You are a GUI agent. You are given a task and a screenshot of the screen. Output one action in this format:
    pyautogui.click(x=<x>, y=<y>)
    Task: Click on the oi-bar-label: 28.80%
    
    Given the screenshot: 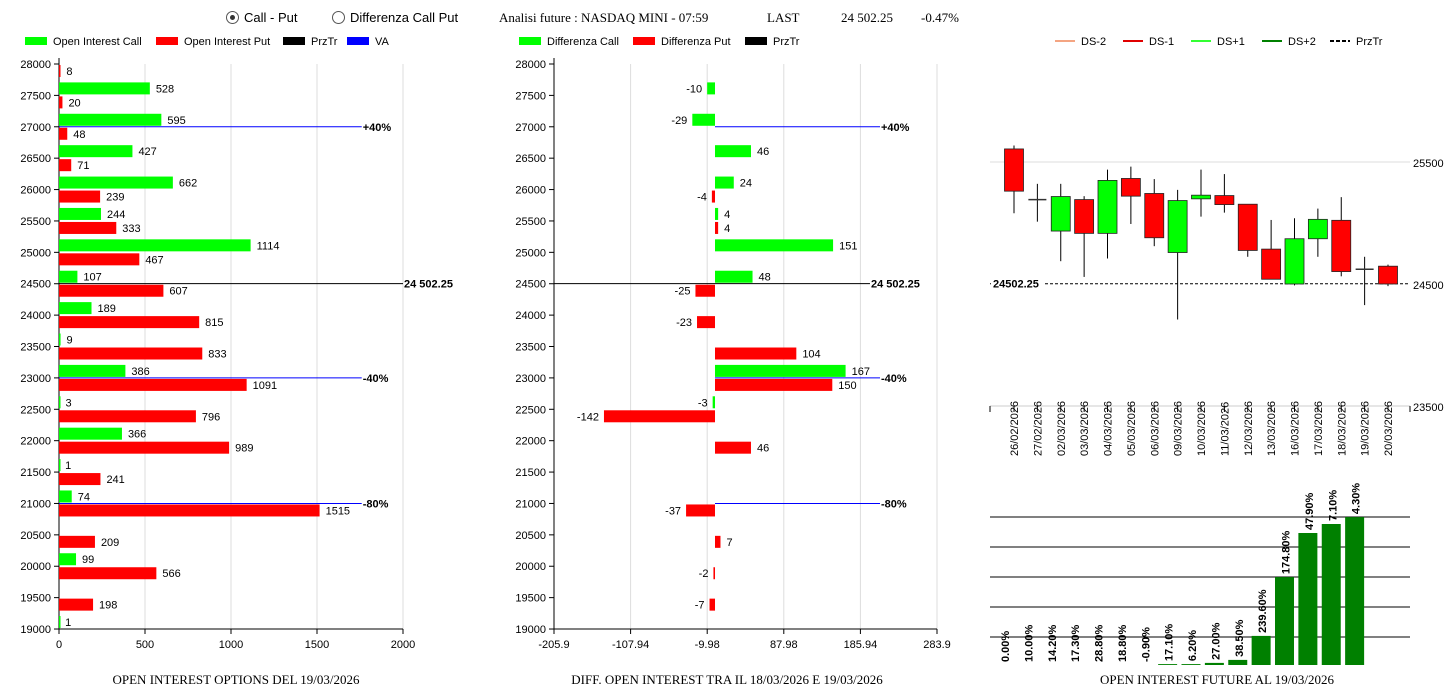 What is the action you would take?
    pyautogui.click(x=1100, y=643)
    